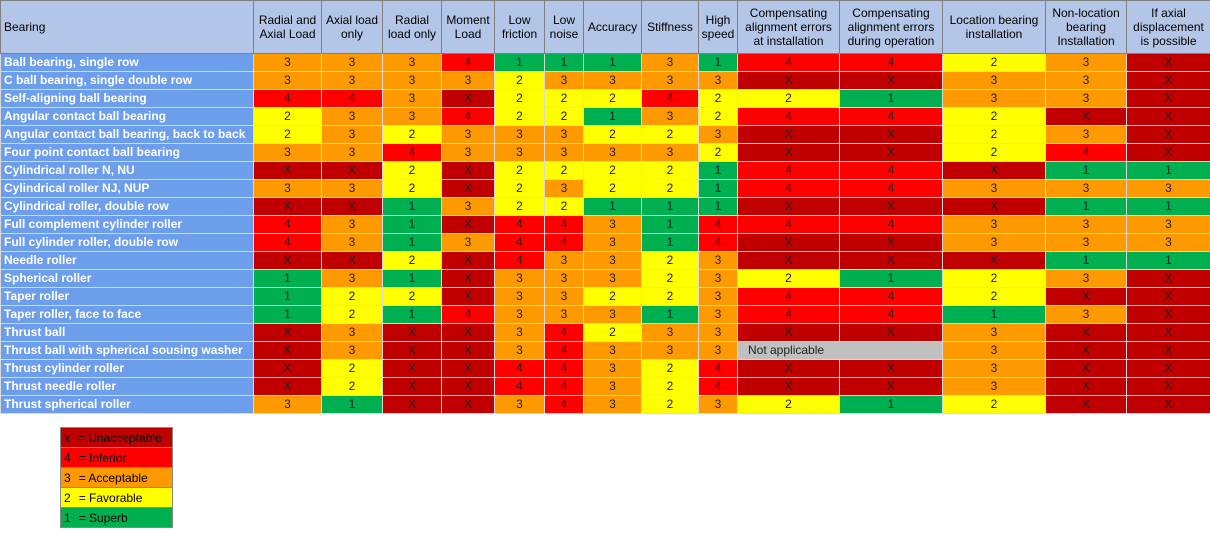  Describe the element at coordinates (67, 497) in the screenshot. I see `legend-key: 2` at that location.